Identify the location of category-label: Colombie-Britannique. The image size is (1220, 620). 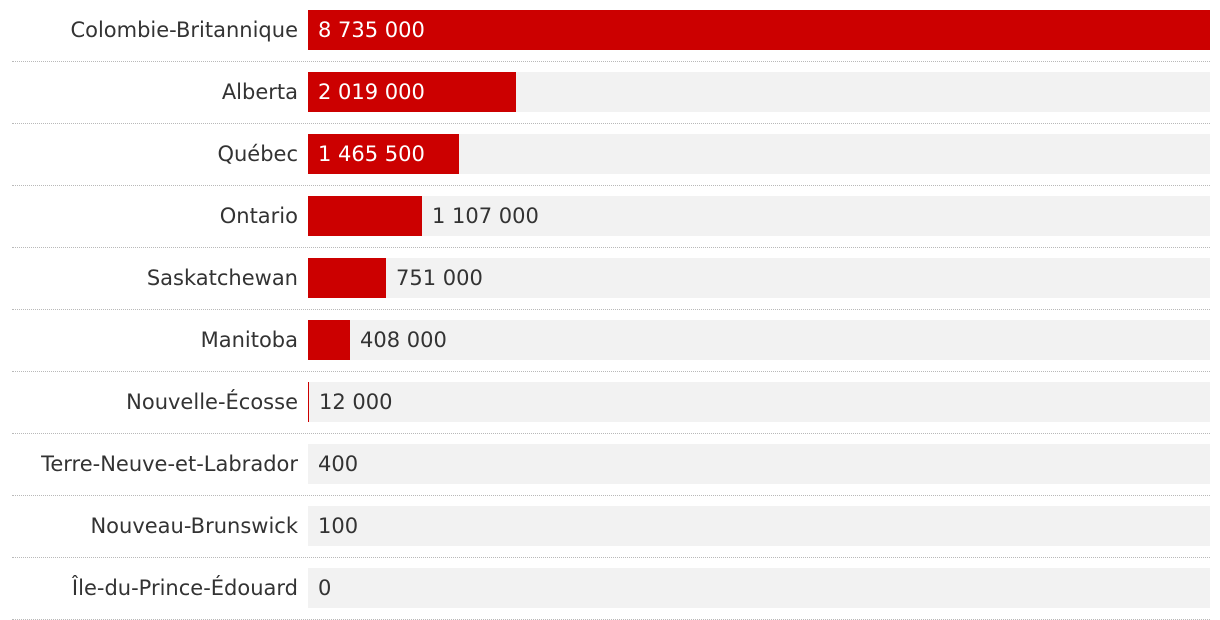
(184, 30).